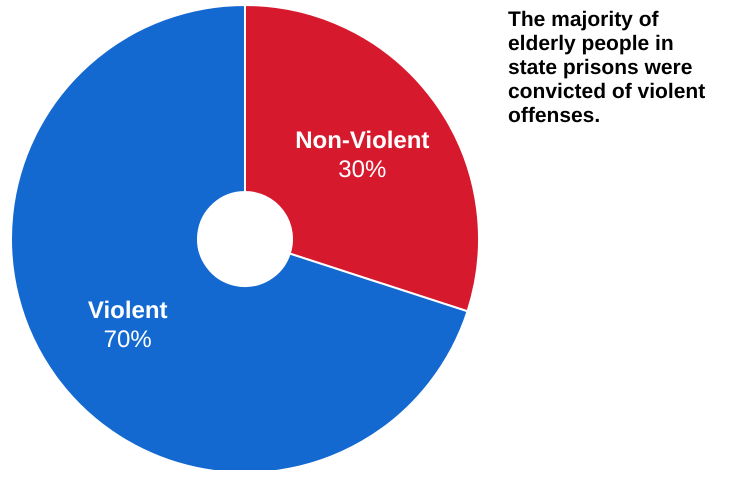 Image resolution: width=746 pixels, height=478 pixels. Describe the element at coordinates (128, 340) in the screenshot. I see `data-label: 70%` at that location.